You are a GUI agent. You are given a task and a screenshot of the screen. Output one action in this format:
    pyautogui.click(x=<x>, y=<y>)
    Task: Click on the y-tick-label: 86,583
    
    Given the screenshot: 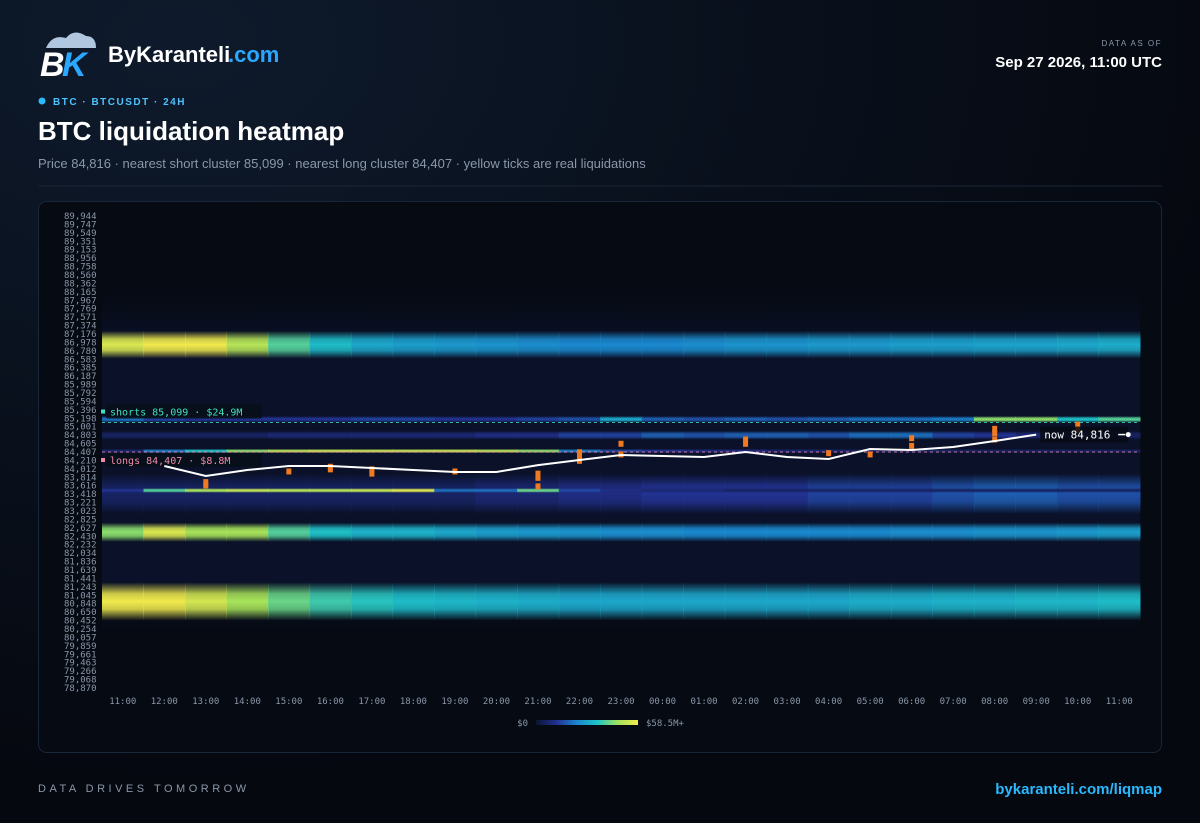 What is the action you would take?
    pyautogui.click(x=80, y=360)
    